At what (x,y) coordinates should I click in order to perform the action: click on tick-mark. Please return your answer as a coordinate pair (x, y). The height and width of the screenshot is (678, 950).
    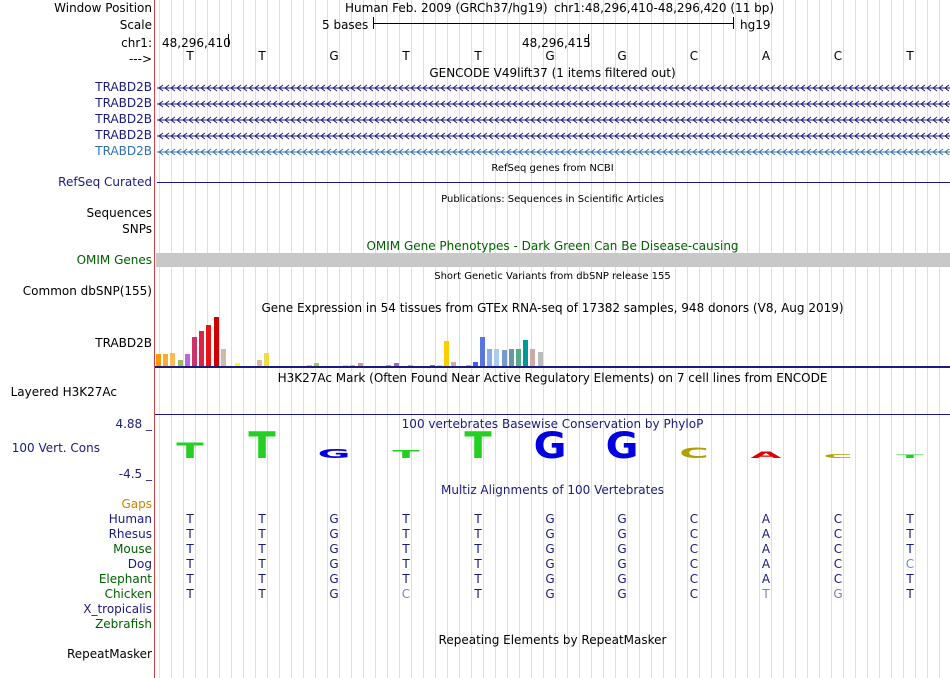
    Looking at the image, I should click on (588, 40).